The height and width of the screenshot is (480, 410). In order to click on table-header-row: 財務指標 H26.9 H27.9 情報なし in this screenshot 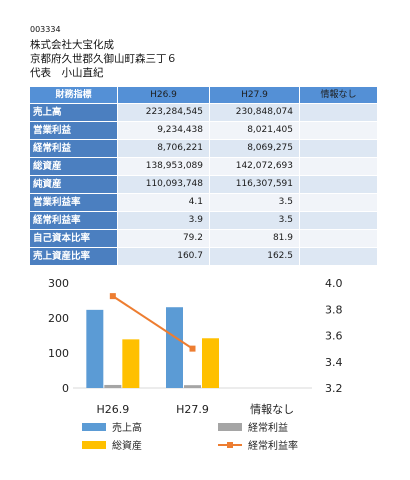, I will do `click(204, 95)`.